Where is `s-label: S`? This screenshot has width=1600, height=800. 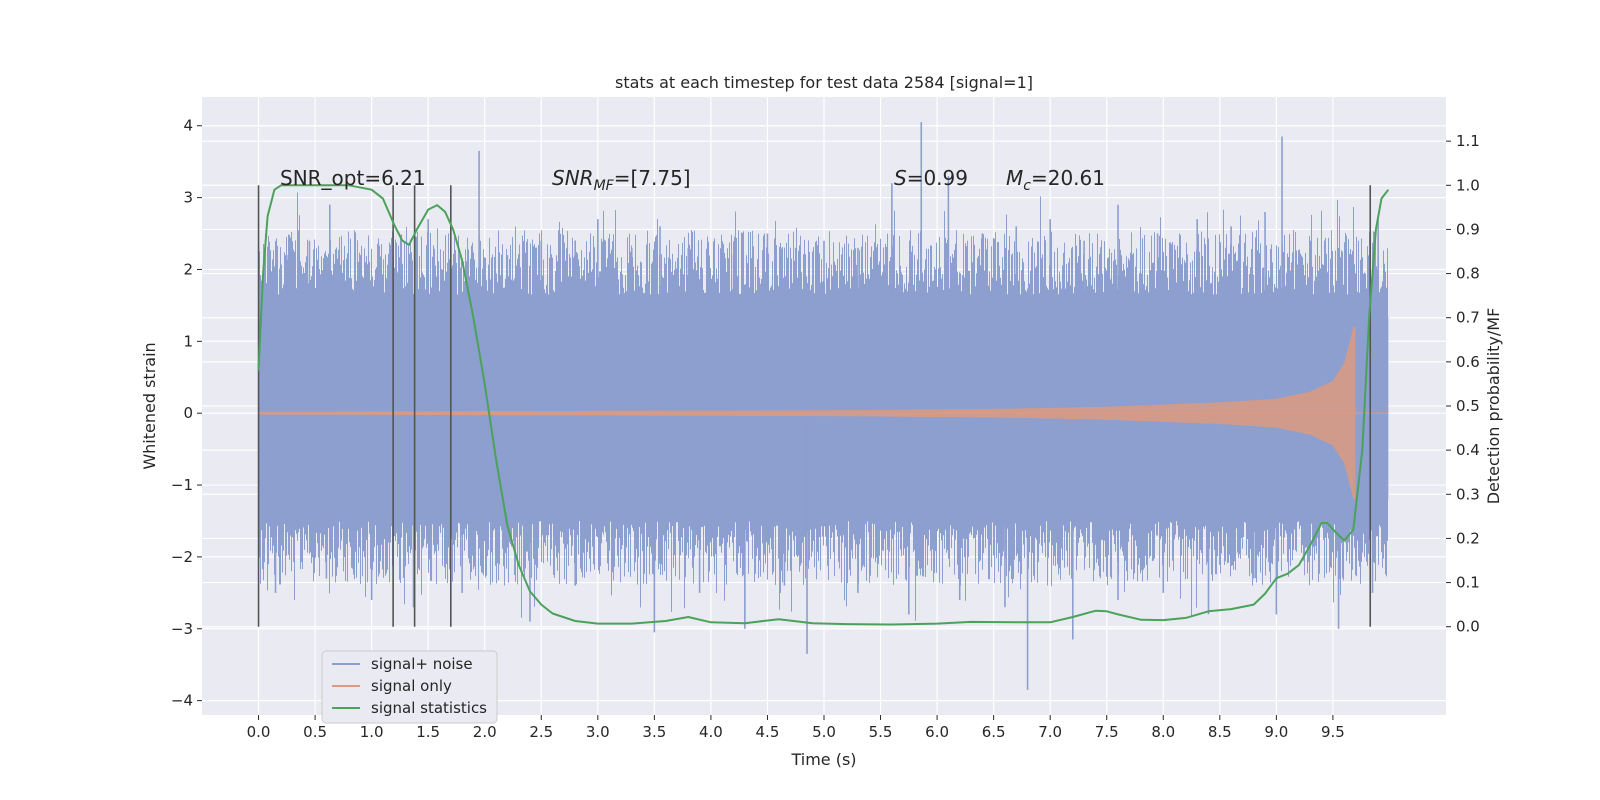
s-label: S is located at coordinates (900, 178).